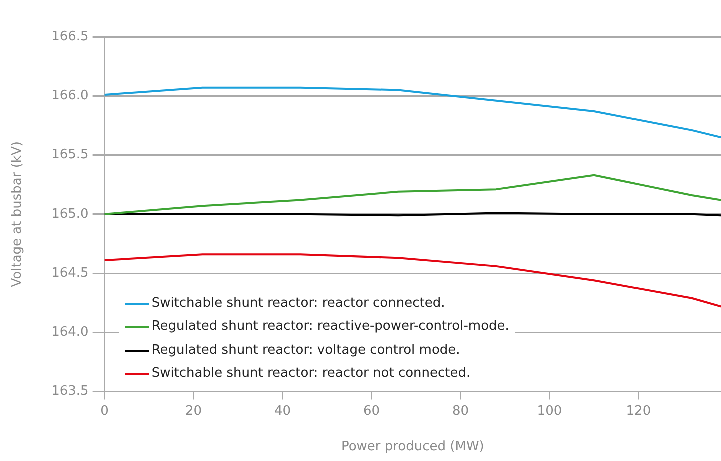  What do you see at coordinates (18, 215) in the screenshot?
I see `y-axis-title: Voltage at busbar (kV)` at bounding box center [18, 215].